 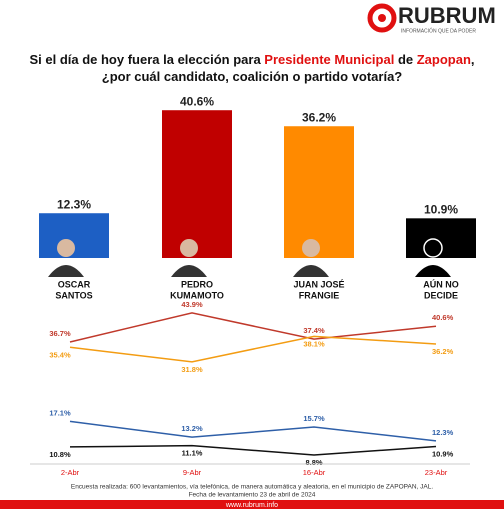 What do you see at coordinates (60, 454) in the screenshot?
I see `line-value-label: 10.8%` at bounding box center [60, 454].